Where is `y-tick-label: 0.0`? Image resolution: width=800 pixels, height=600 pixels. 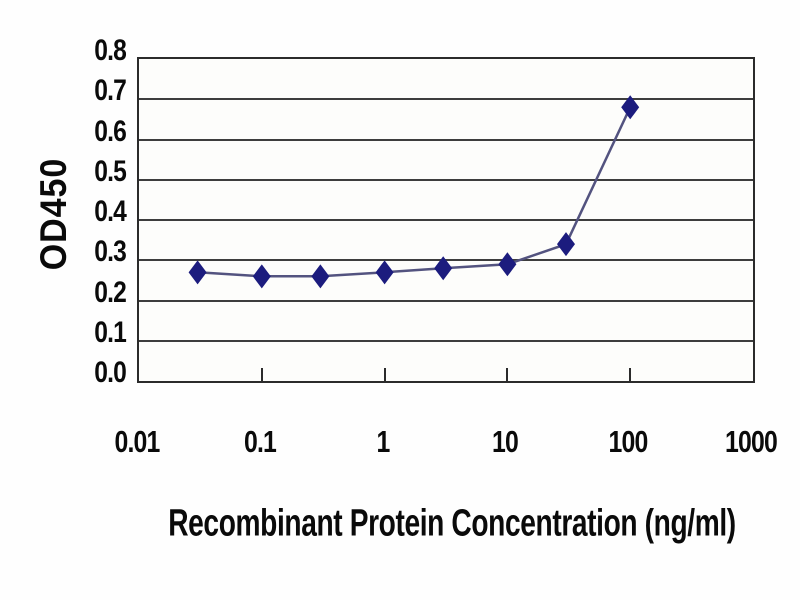
y-tick-label: 0.0 is located at coordinates (110, 372).